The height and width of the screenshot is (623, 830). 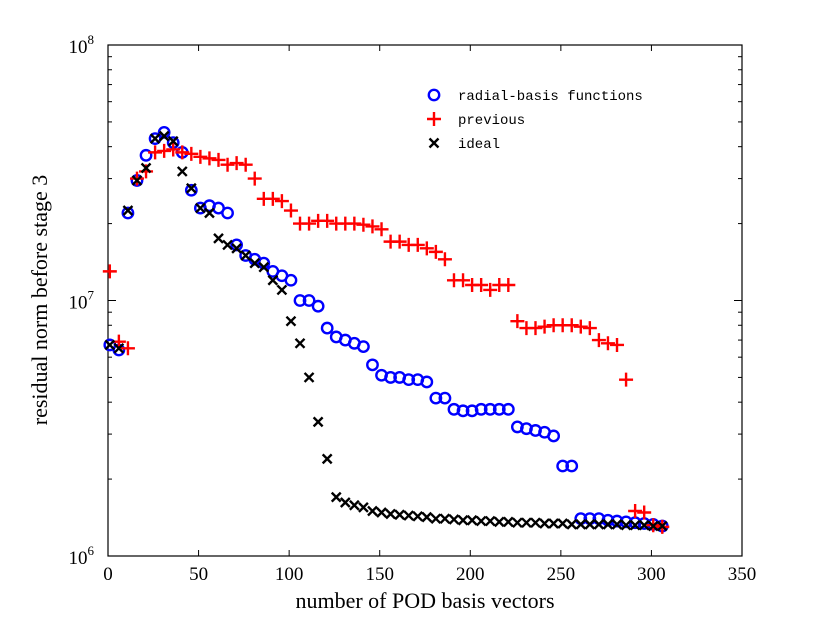 What do you see at coordinates (82, 45) in the screenshot?
I see `y-tick-label: 10⁸` at bounding box center [82, 45].